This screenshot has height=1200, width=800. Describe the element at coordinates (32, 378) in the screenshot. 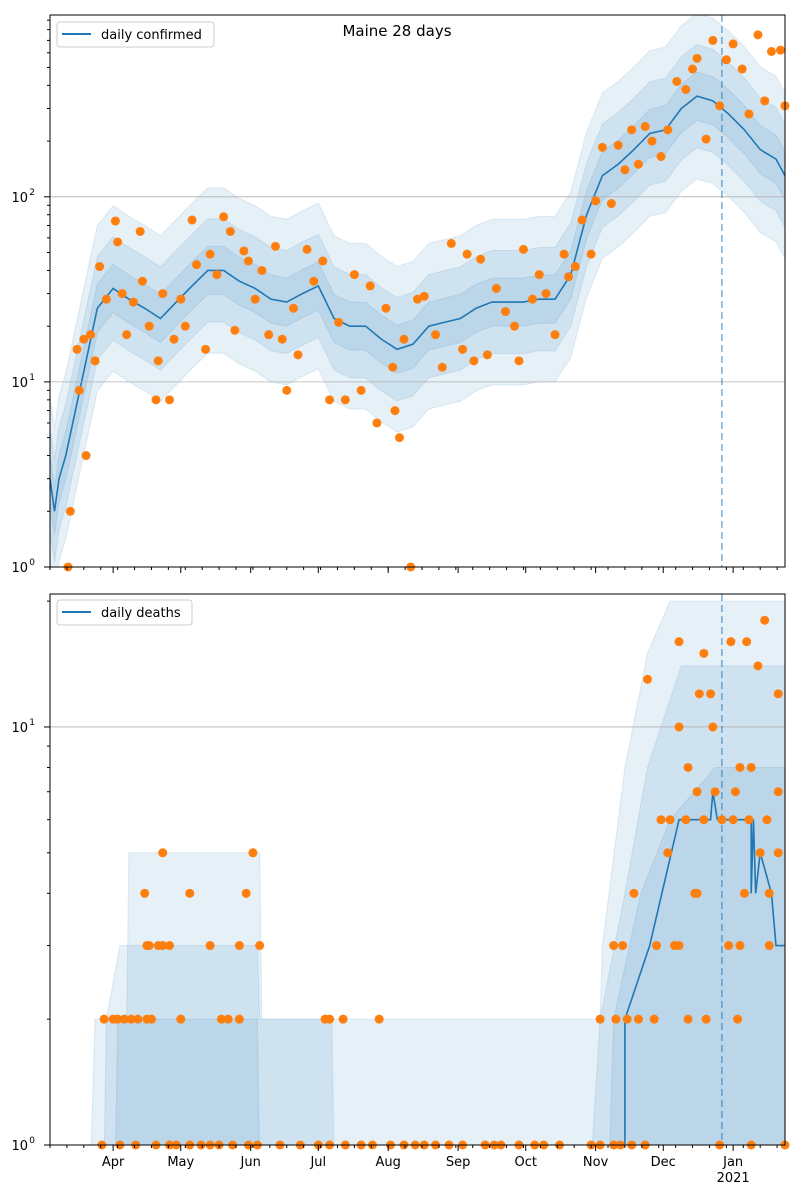

I see `y-tick-exponent: 1` at that location.